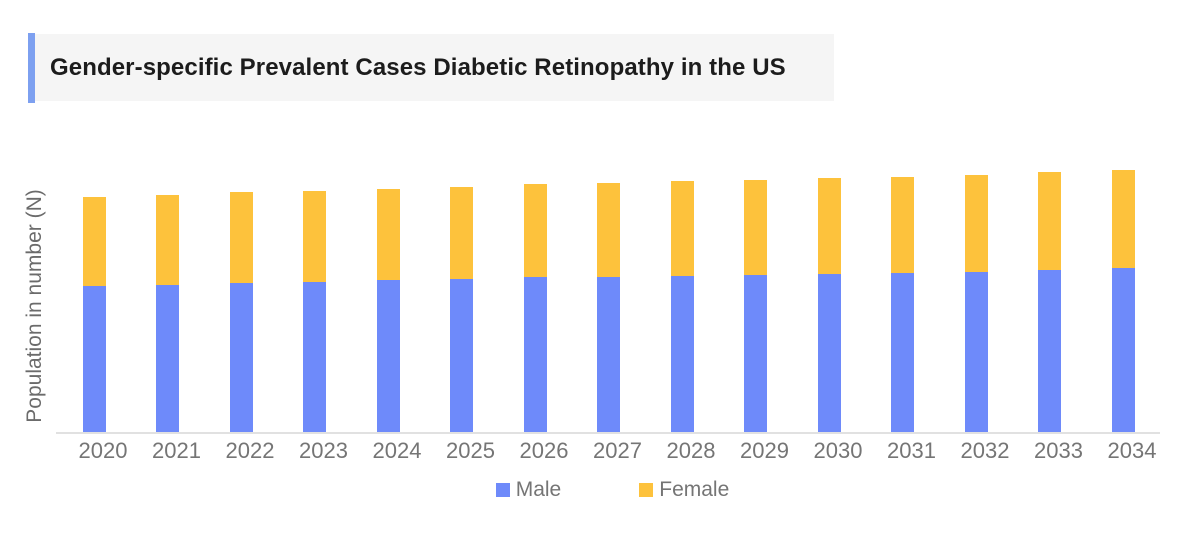 The width and height of the screenshot is (1200, 548). I want to click on bar-2028, so click(682, 307).